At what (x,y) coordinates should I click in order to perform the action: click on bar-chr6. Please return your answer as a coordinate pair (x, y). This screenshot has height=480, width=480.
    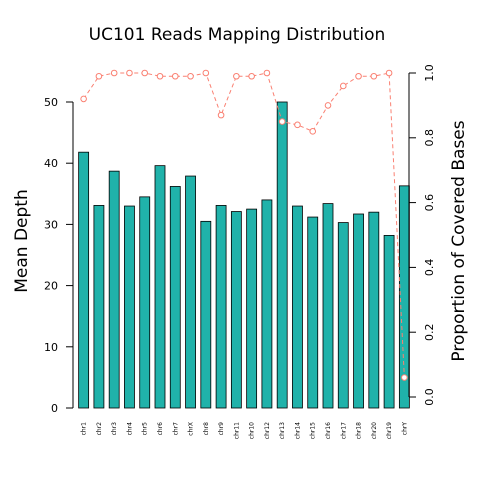
    Looking at the image, I should click on (160, 287).